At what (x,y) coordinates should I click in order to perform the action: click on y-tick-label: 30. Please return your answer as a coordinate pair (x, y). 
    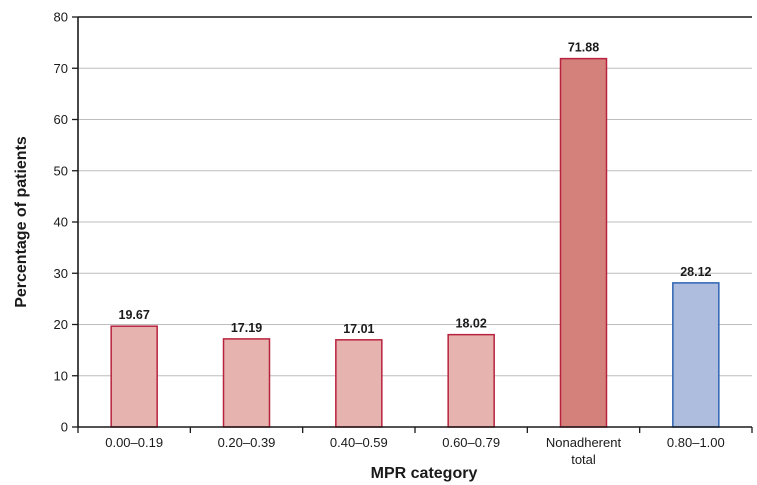
    Looking at the image, I should click on (61, 273).